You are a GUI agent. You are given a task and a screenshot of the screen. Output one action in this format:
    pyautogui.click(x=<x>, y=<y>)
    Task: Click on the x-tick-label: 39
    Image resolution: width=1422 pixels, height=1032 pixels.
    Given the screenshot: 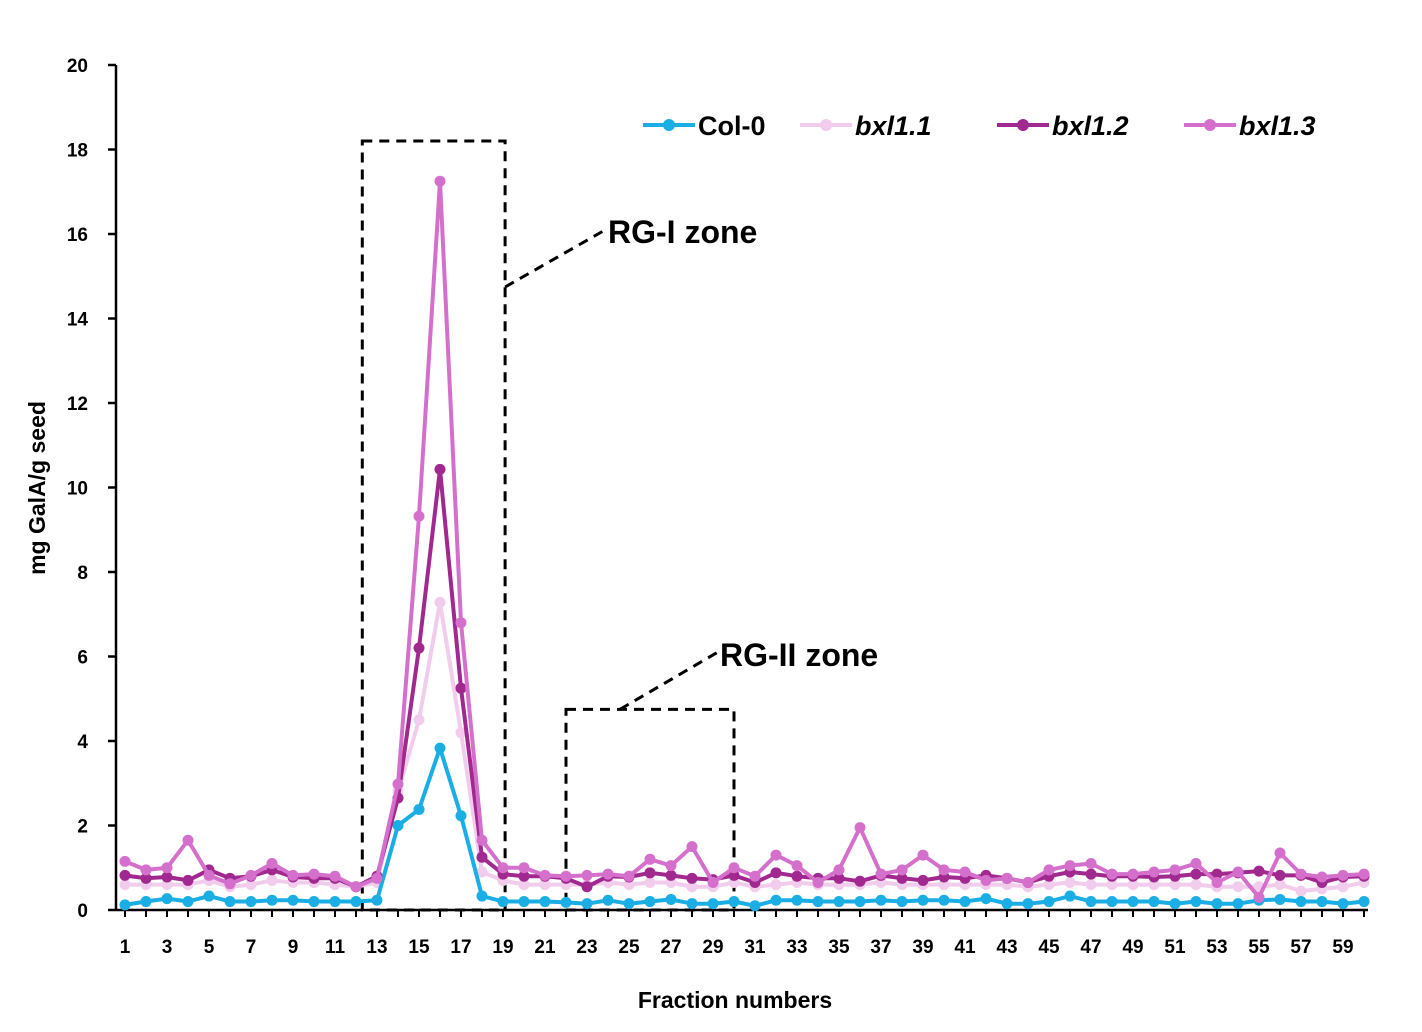 What is the action you would take?
    pyautogui.click(x=922, y=947)
    